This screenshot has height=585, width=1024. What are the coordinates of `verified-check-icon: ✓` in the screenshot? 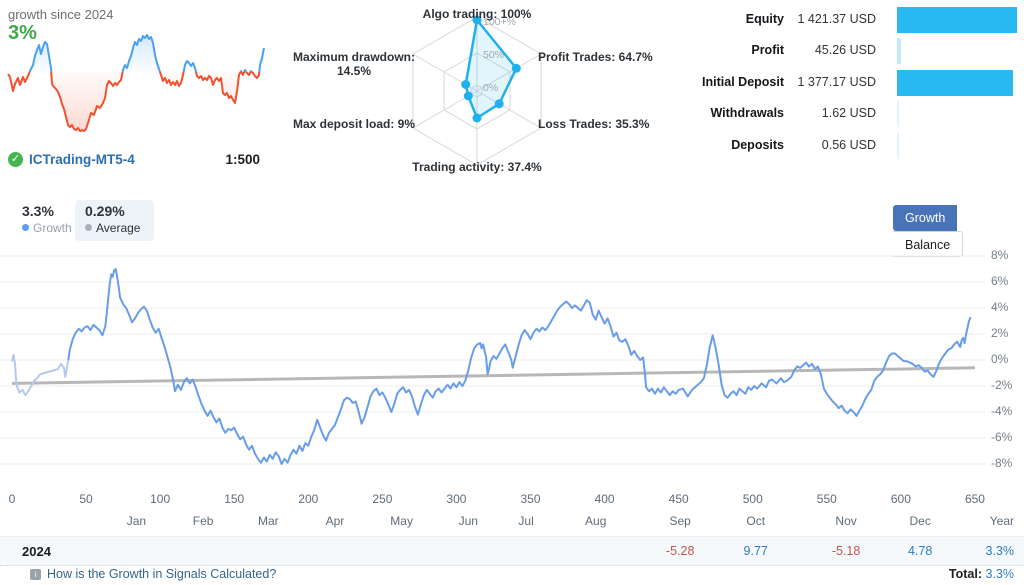 It's located at (15, 159).